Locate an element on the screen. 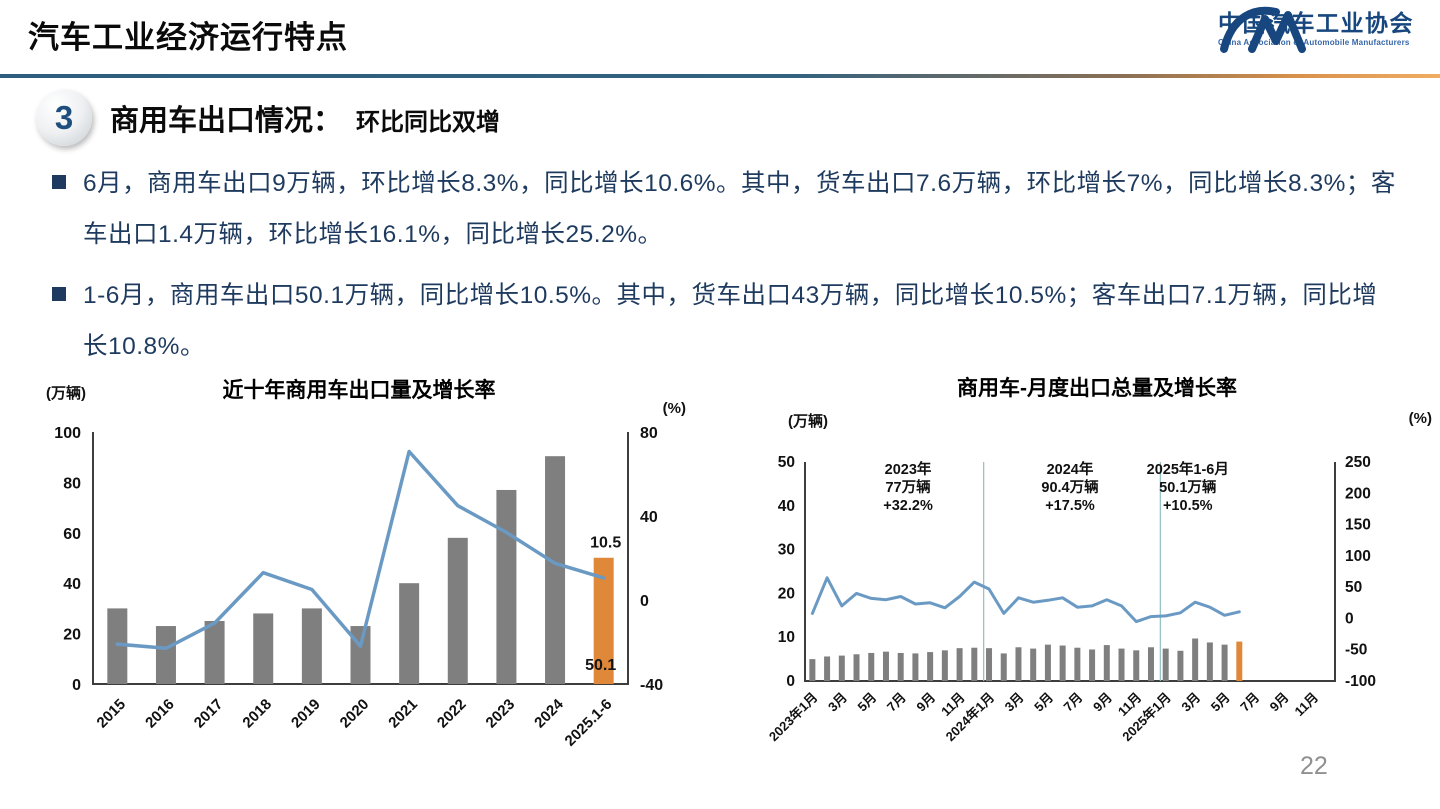 The width and height of the screenshot is (1440, 809). x-tick: 2025.1-6 is located at coordinates (589, 723).